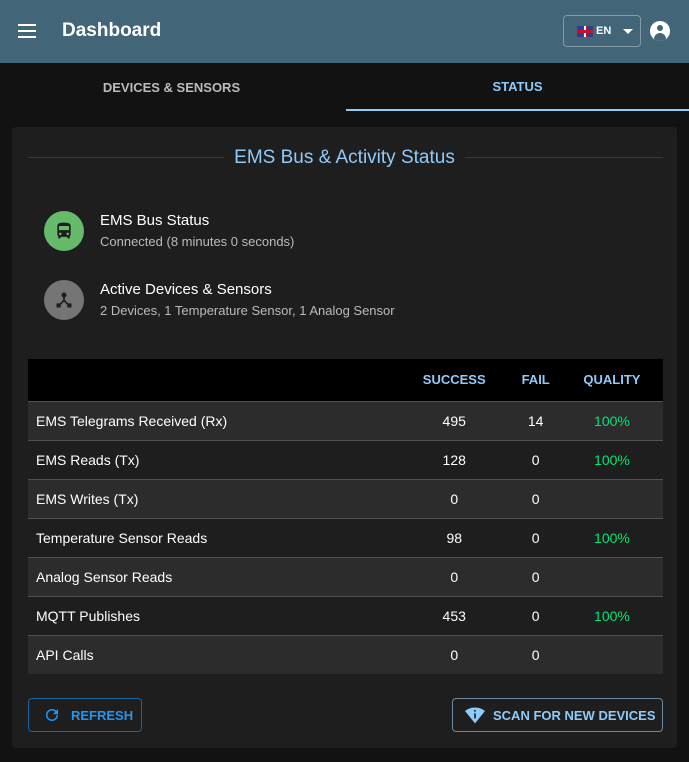  I want to click on row-label: MQTT Publishes, so click(213, 615).